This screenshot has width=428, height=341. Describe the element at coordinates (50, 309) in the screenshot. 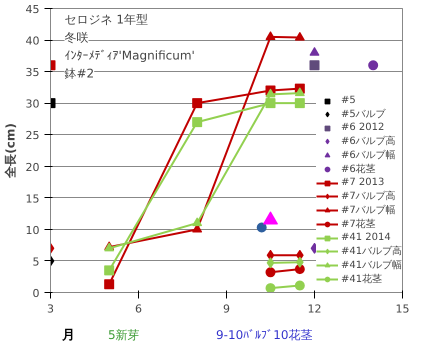

I see `x-tick-label: 3` at that location.